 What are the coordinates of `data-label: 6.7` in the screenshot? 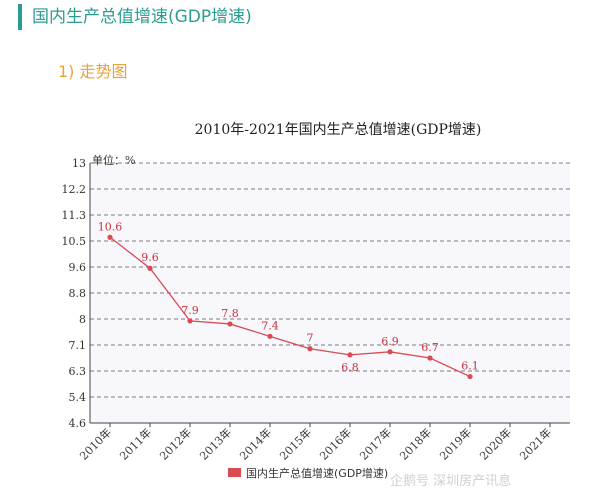 It's located at (430, 347).